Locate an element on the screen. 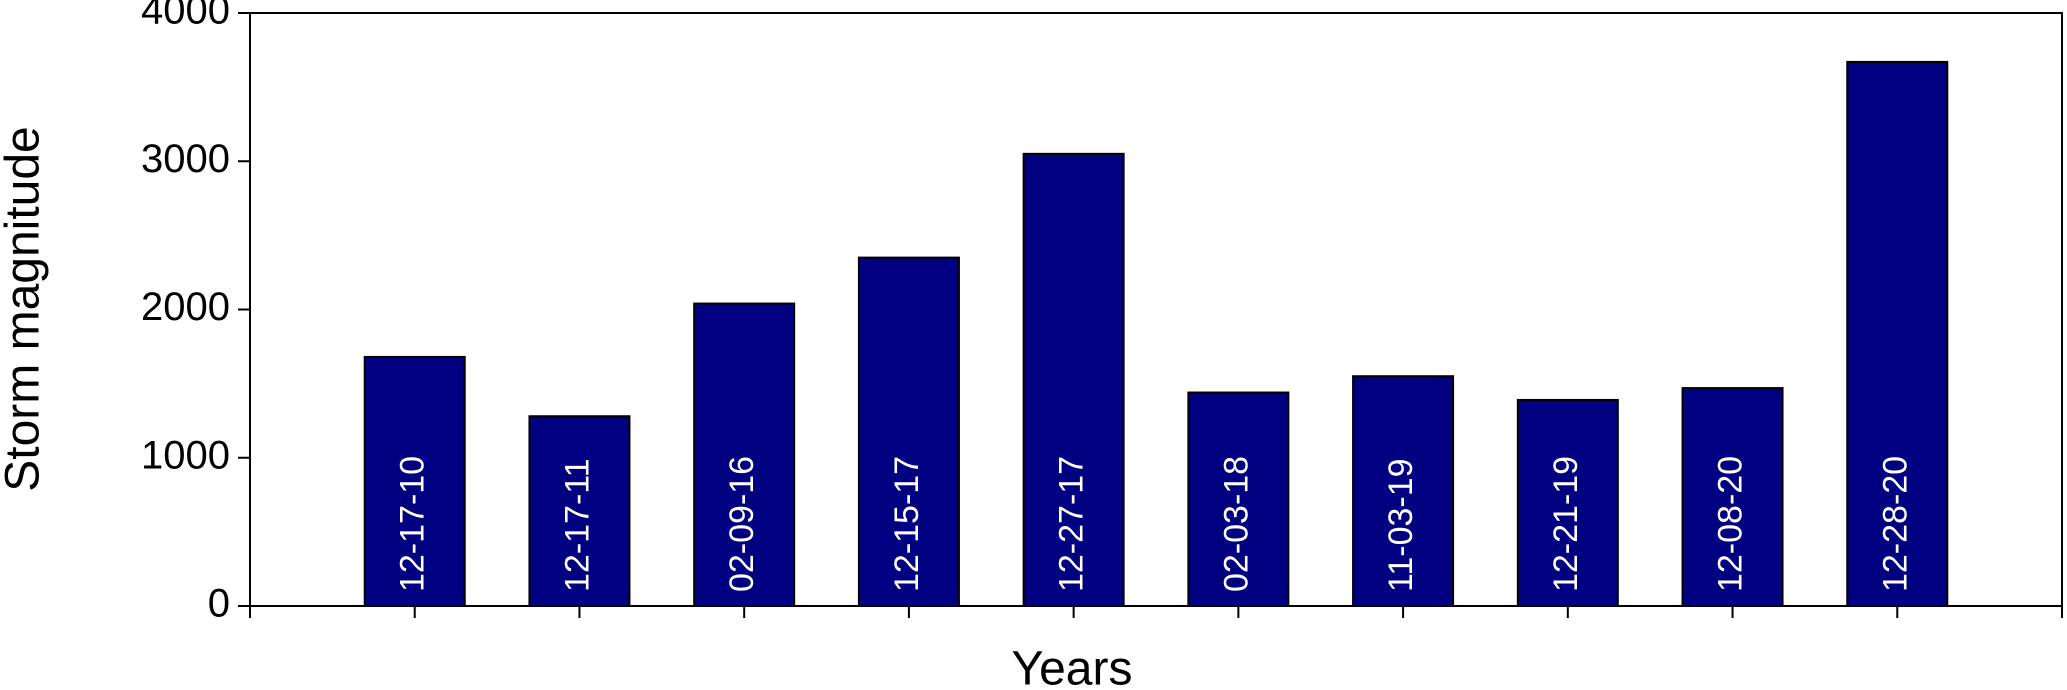 The height and width of the screenshot is (690, 2067). category-label: 12-28-20 is located at coordinates (1895, 524).